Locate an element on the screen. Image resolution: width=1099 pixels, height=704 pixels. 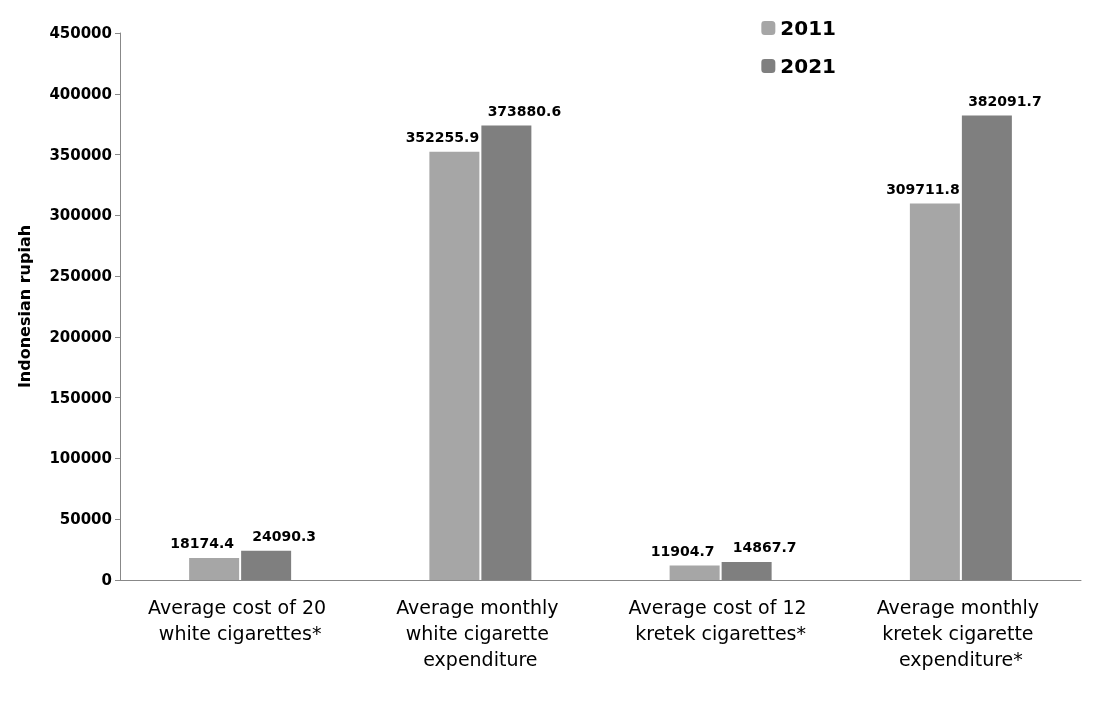
x-tick-label: Average cost of 20 white cigarettes* is located at coordinates (240, 620).